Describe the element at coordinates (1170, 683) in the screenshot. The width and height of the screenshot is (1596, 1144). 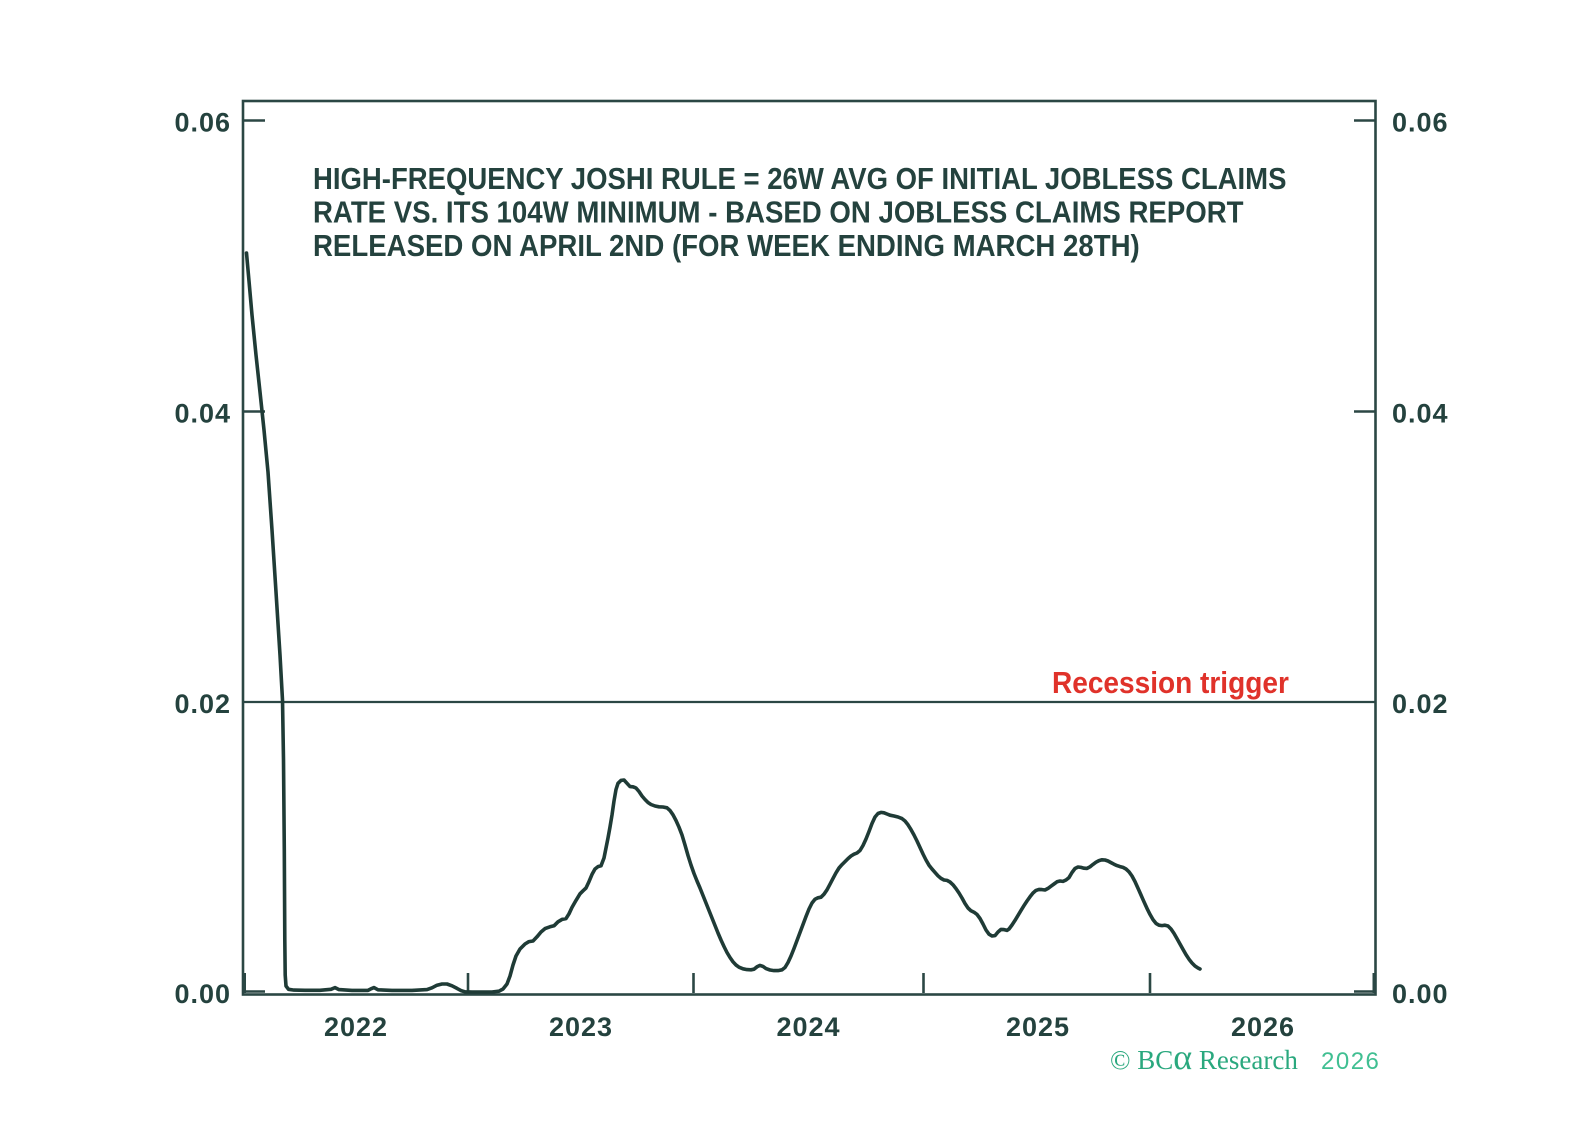
I see `svg-text: Recession trigger` at that location.